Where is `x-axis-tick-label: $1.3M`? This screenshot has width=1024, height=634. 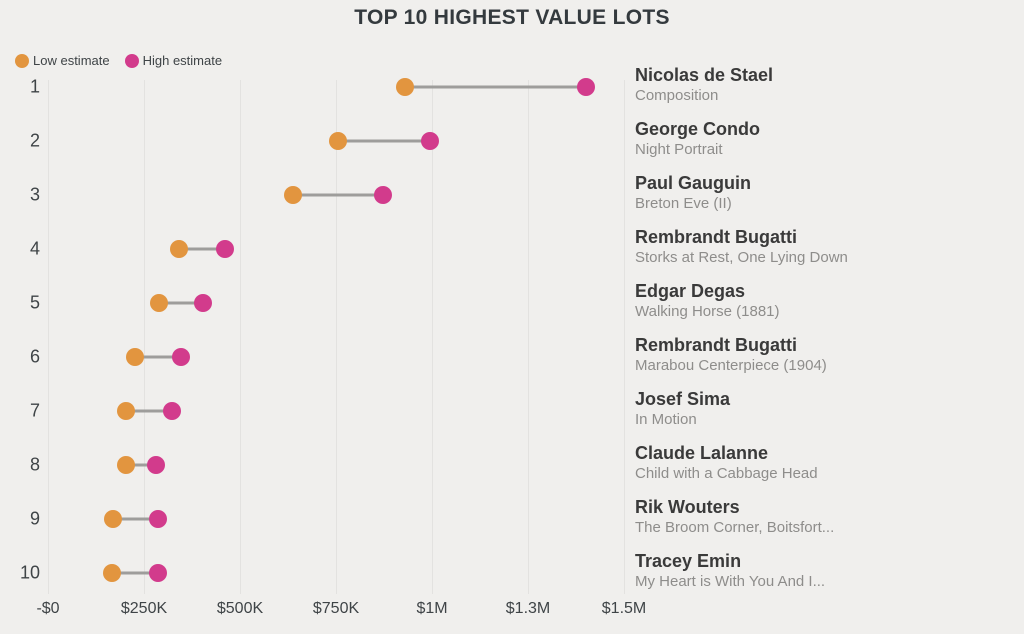
x-axis-tick-label: $1.3M is located at coordinates (528, 608).